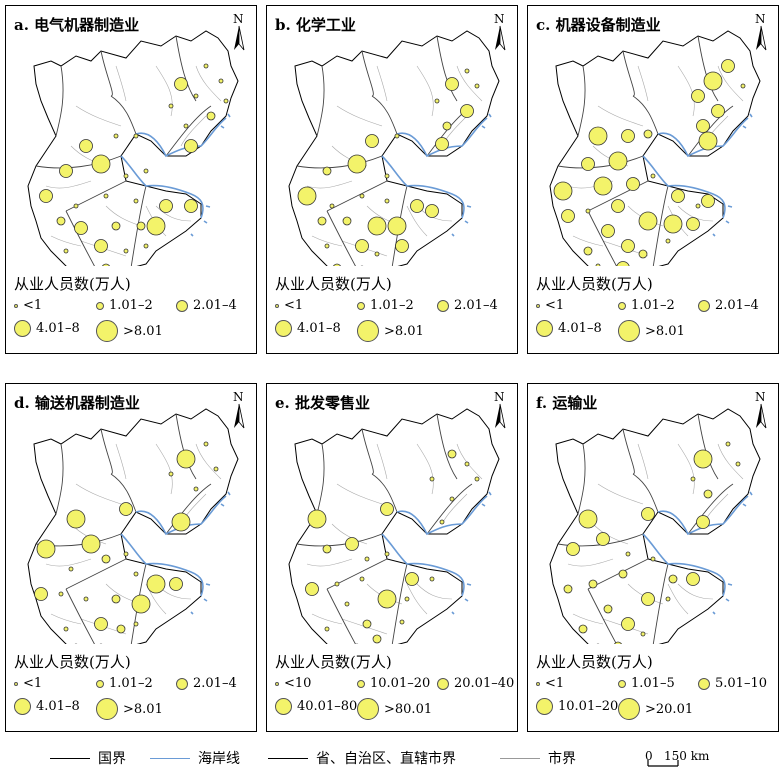  I want to click on panel-title: d. 输送机器制造业, so click(77, 403).